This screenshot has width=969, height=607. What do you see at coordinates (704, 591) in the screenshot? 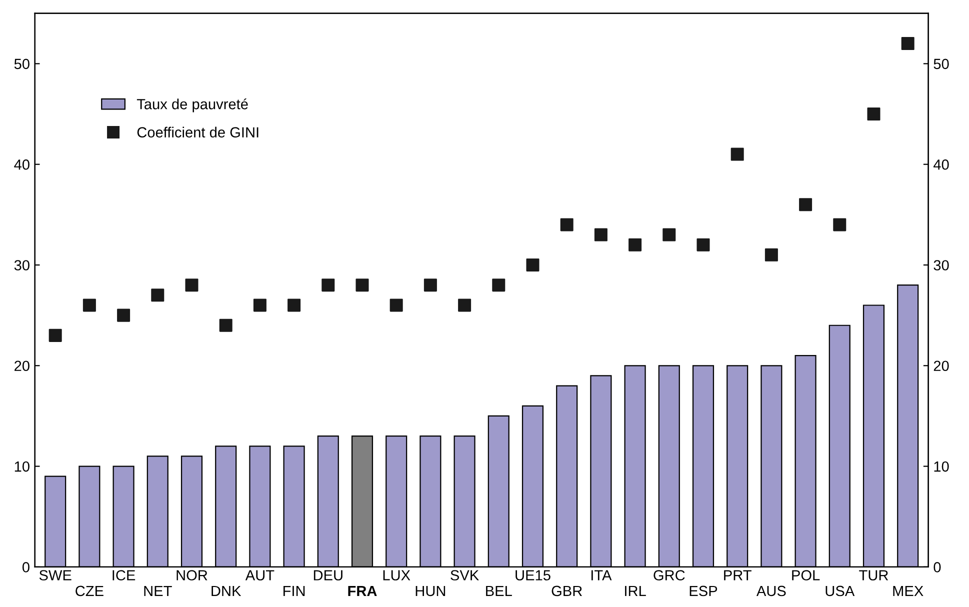
I see `x-tick-label: ESP` at bounding box center [704, 591].